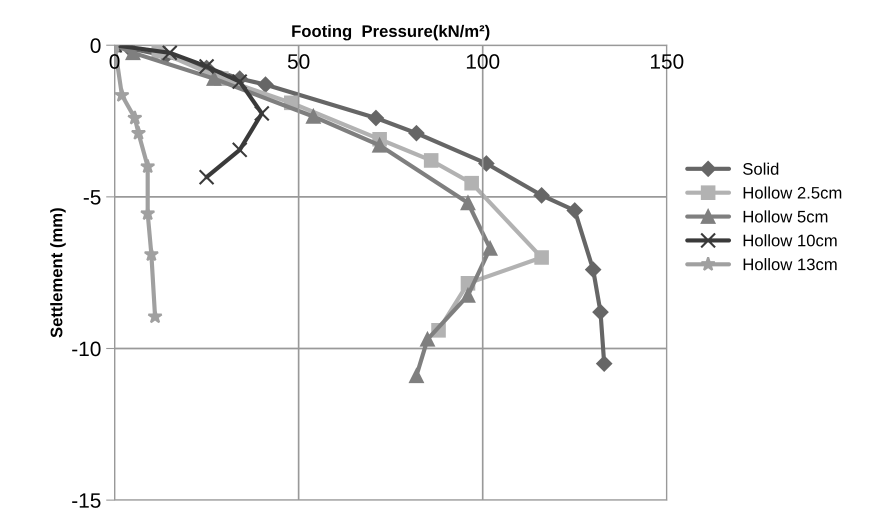  Describe the element at coordinates (483, 61) in the screenshot. I see `x-tick-label: 100` at that location.